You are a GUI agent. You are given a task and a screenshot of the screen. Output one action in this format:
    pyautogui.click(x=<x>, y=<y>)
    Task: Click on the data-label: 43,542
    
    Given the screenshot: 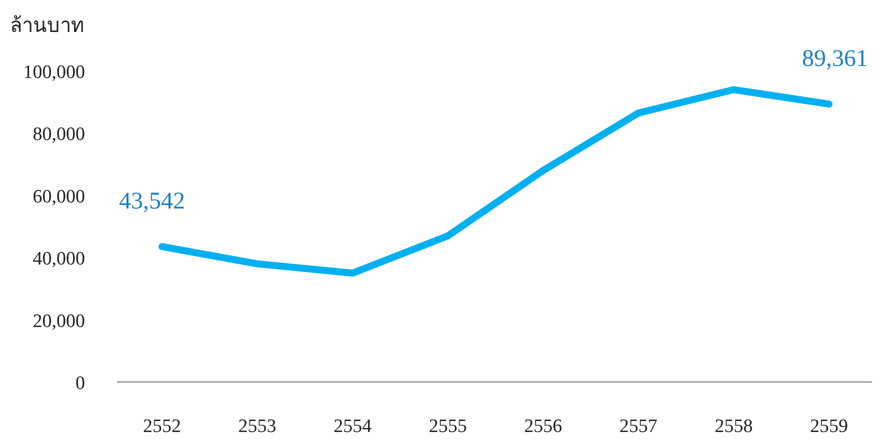 What is the action you would take?
    pyautogui.click(x=152, y=201)
    